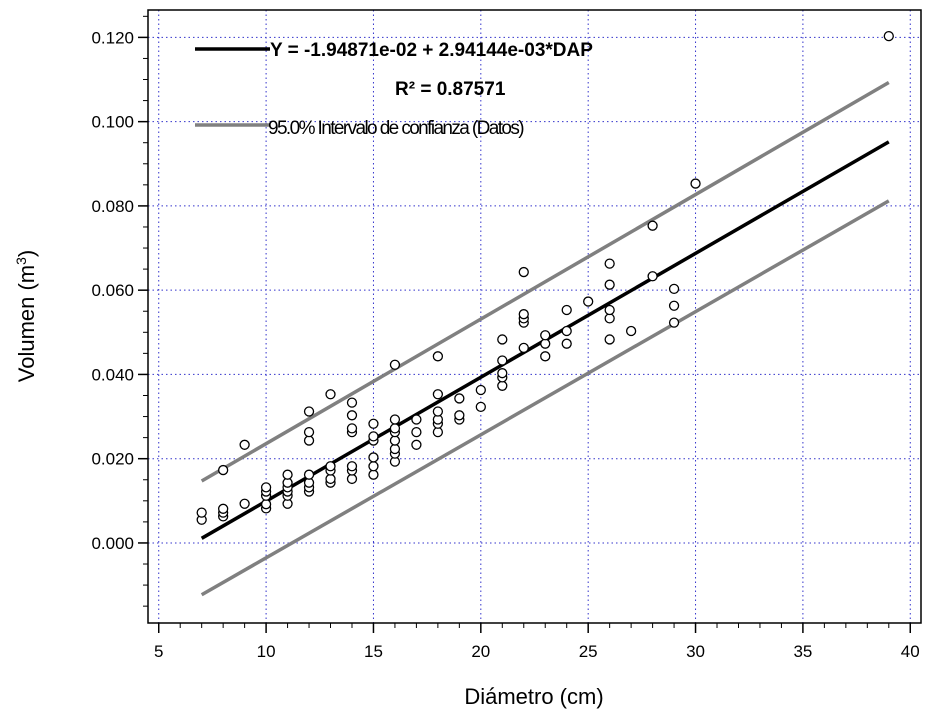 The width and height of the screenshot is (934, 716). I want to click on x-tick-label: 40, so click(910, 651).